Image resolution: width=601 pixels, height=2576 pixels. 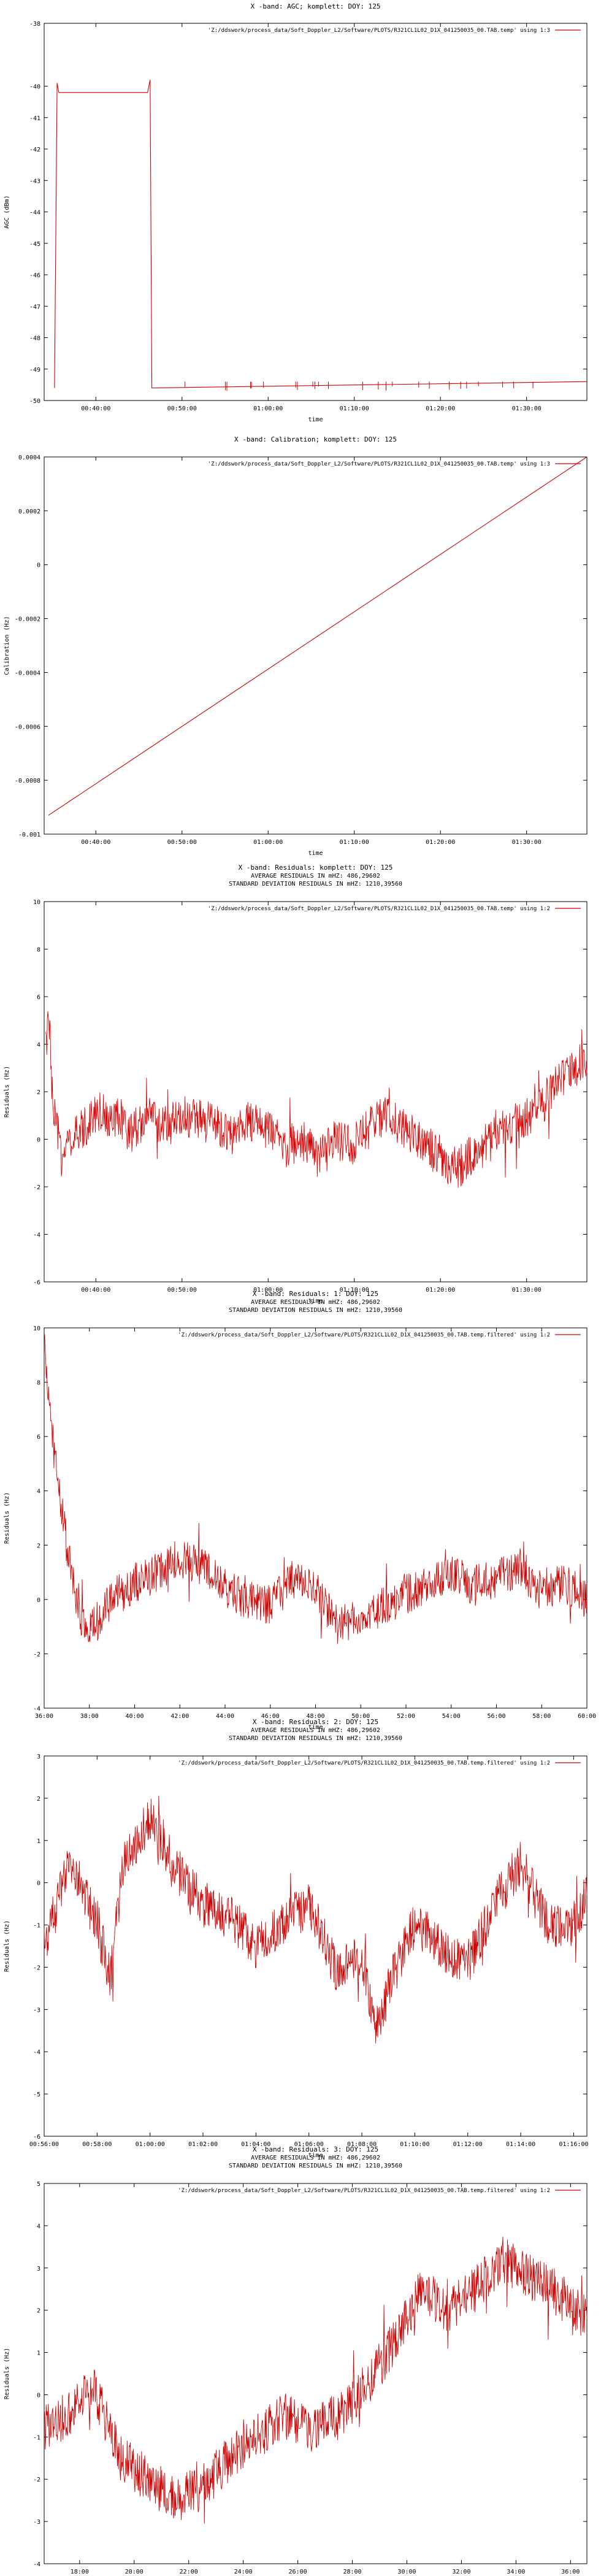 What do you see at coordinates (37, 2094) in the screenshot?
I see `y-tick-label: -5` at bounding box center [37, 2094].